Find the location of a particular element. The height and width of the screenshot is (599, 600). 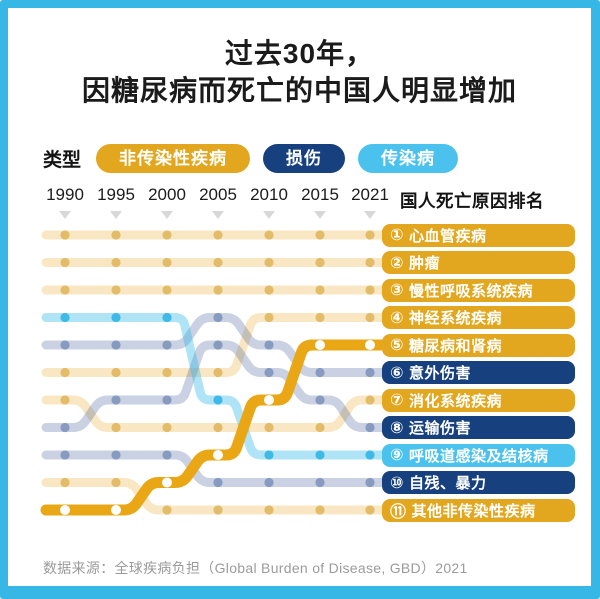

ranking-header: 国人死亡原因排名 is located at coordinates (472, 201).